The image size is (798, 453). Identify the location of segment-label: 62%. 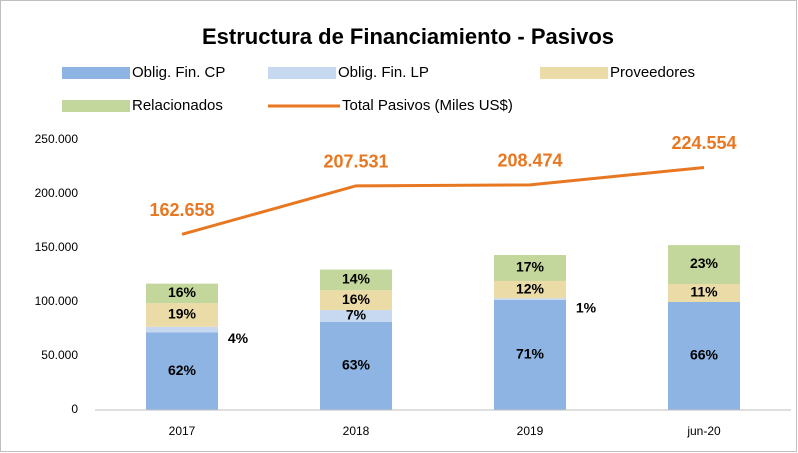
(182, 370).